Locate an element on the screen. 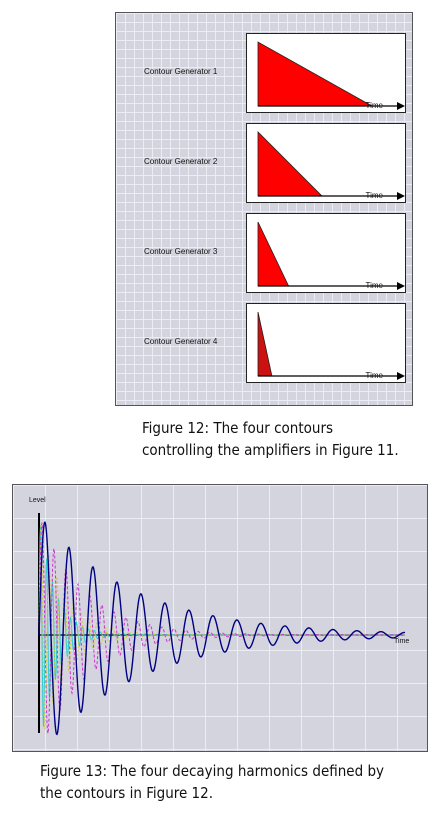 The image size is (436, 820). contour-generator-4-plot: Time is located at coordinates (326, 343).